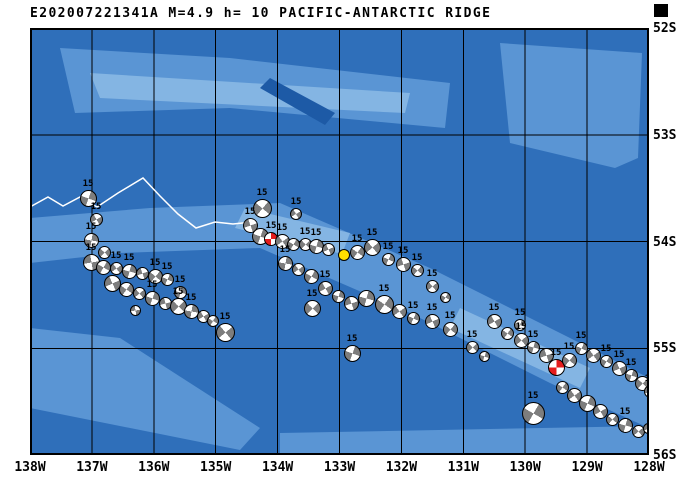 The height and width of the screenshot is (483, 699). I want to click on lat-label: 53S, so click(665, 135).